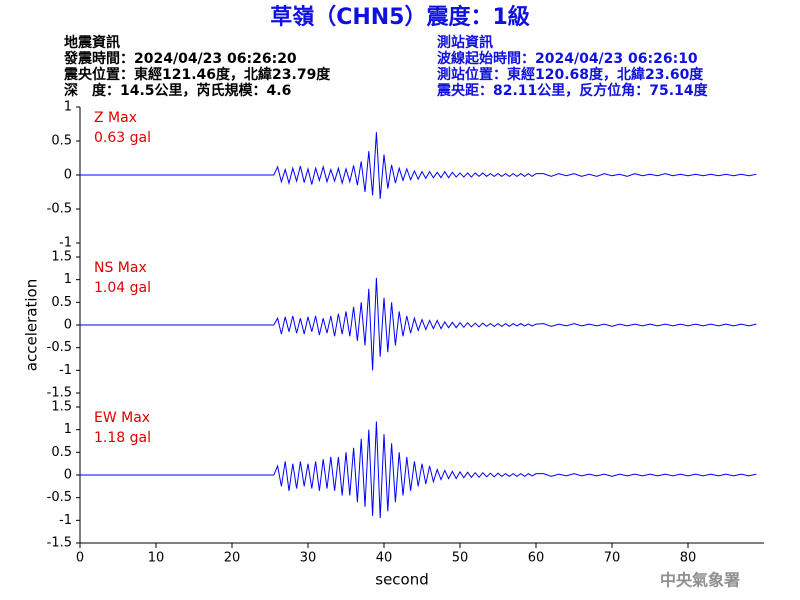  What do you see at coordinates (122, 438) in the screenshot?
I see `panel-max: 1.18 gal` at bounding box center [122, 438].